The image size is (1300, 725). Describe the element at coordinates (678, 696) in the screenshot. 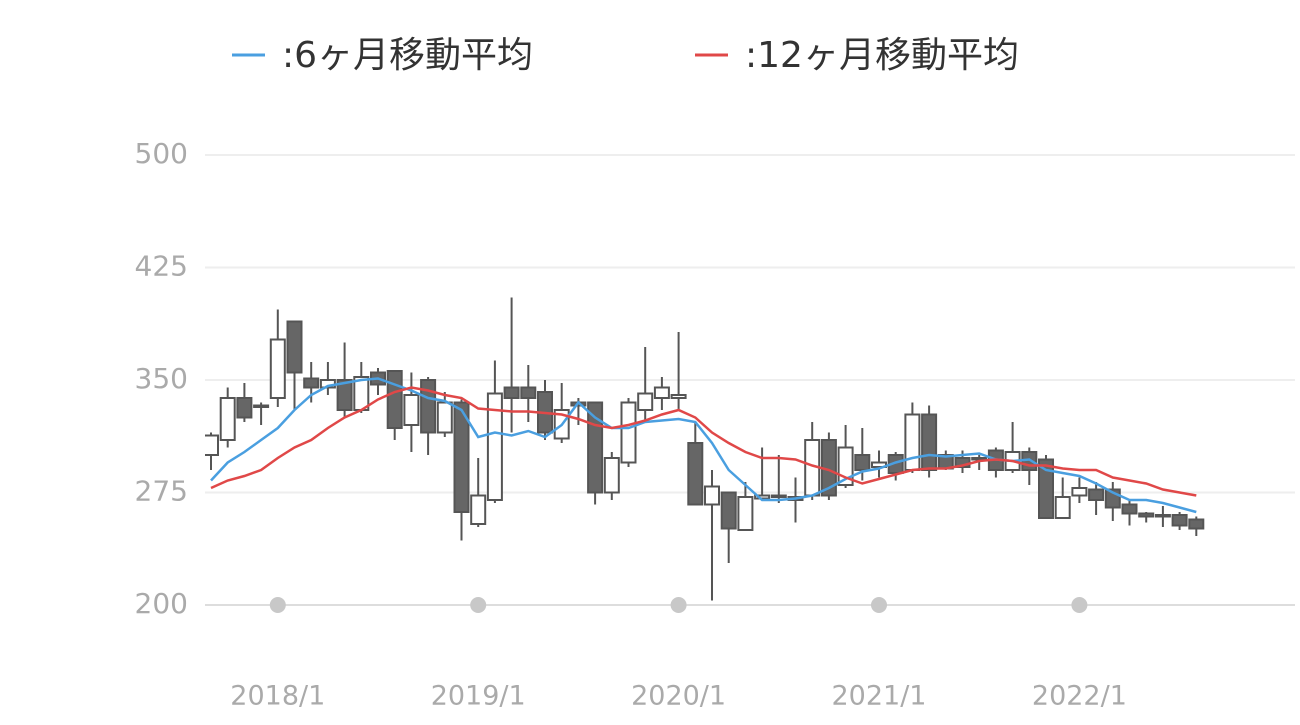

I see `x-tick-label: 2020/1` at that location.